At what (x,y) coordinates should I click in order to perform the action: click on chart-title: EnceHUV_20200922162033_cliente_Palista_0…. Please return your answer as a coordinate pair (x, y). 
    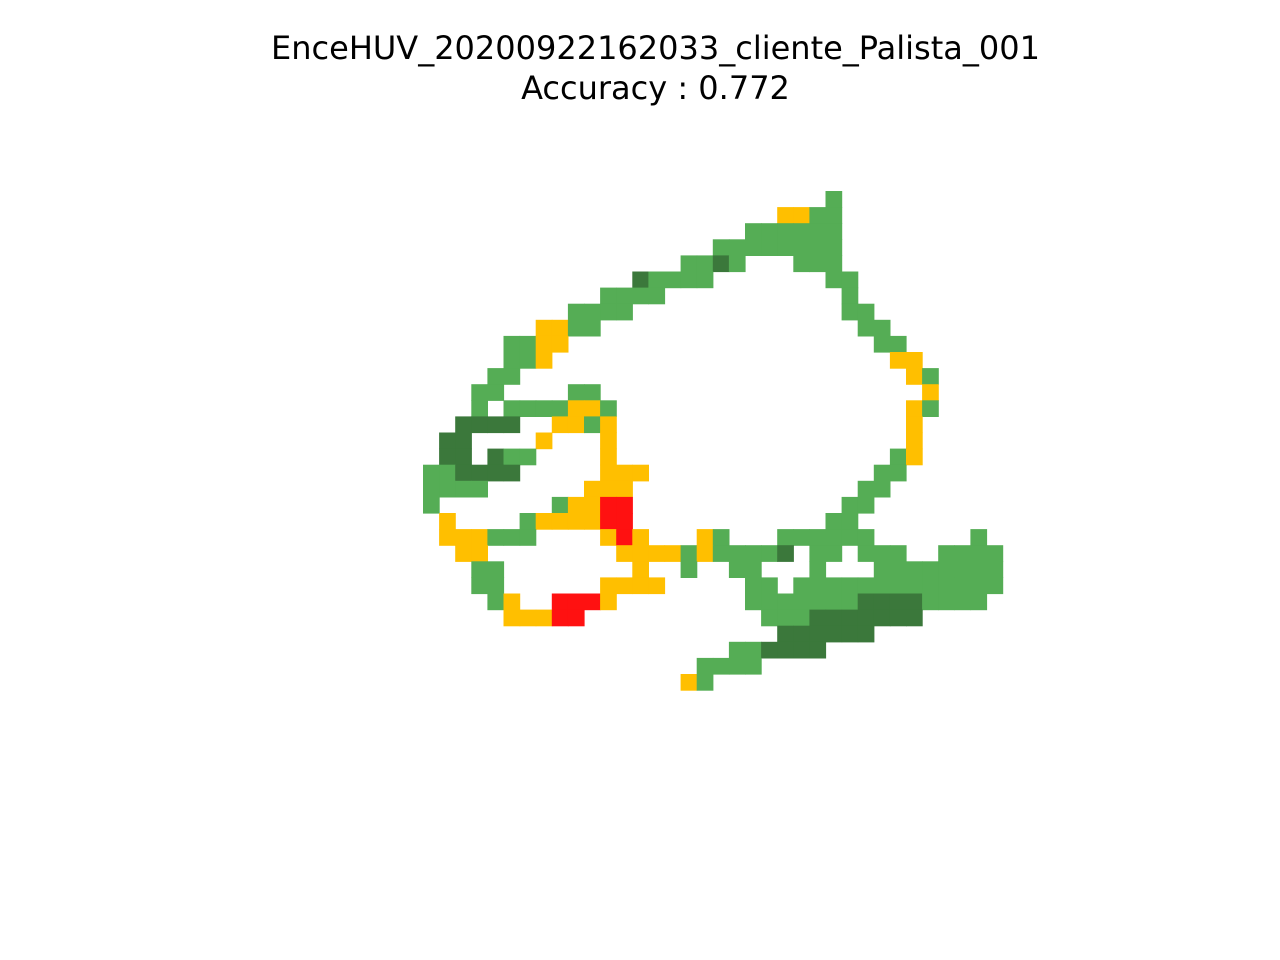
    Looking at the image, I should click on (640, 68).